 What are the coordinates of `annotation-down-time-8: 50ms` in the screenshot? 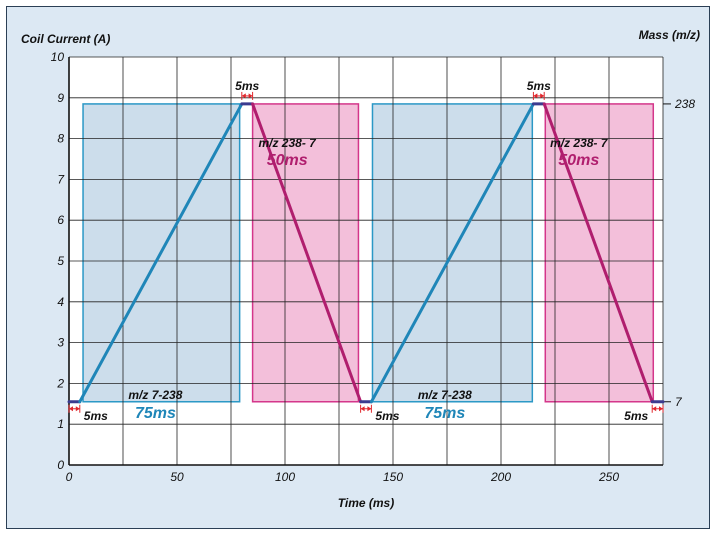 It's located at (287, 160).